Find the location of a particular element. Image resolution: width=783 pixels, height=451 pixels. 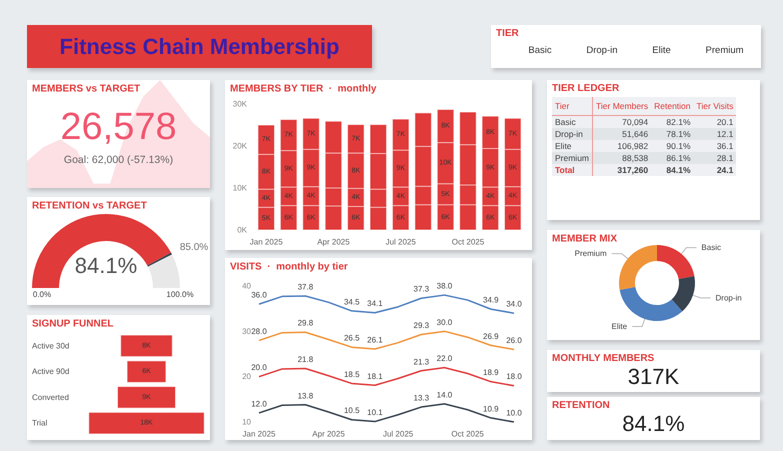

data-label: 26.0 is located at coordinates (514, 340).